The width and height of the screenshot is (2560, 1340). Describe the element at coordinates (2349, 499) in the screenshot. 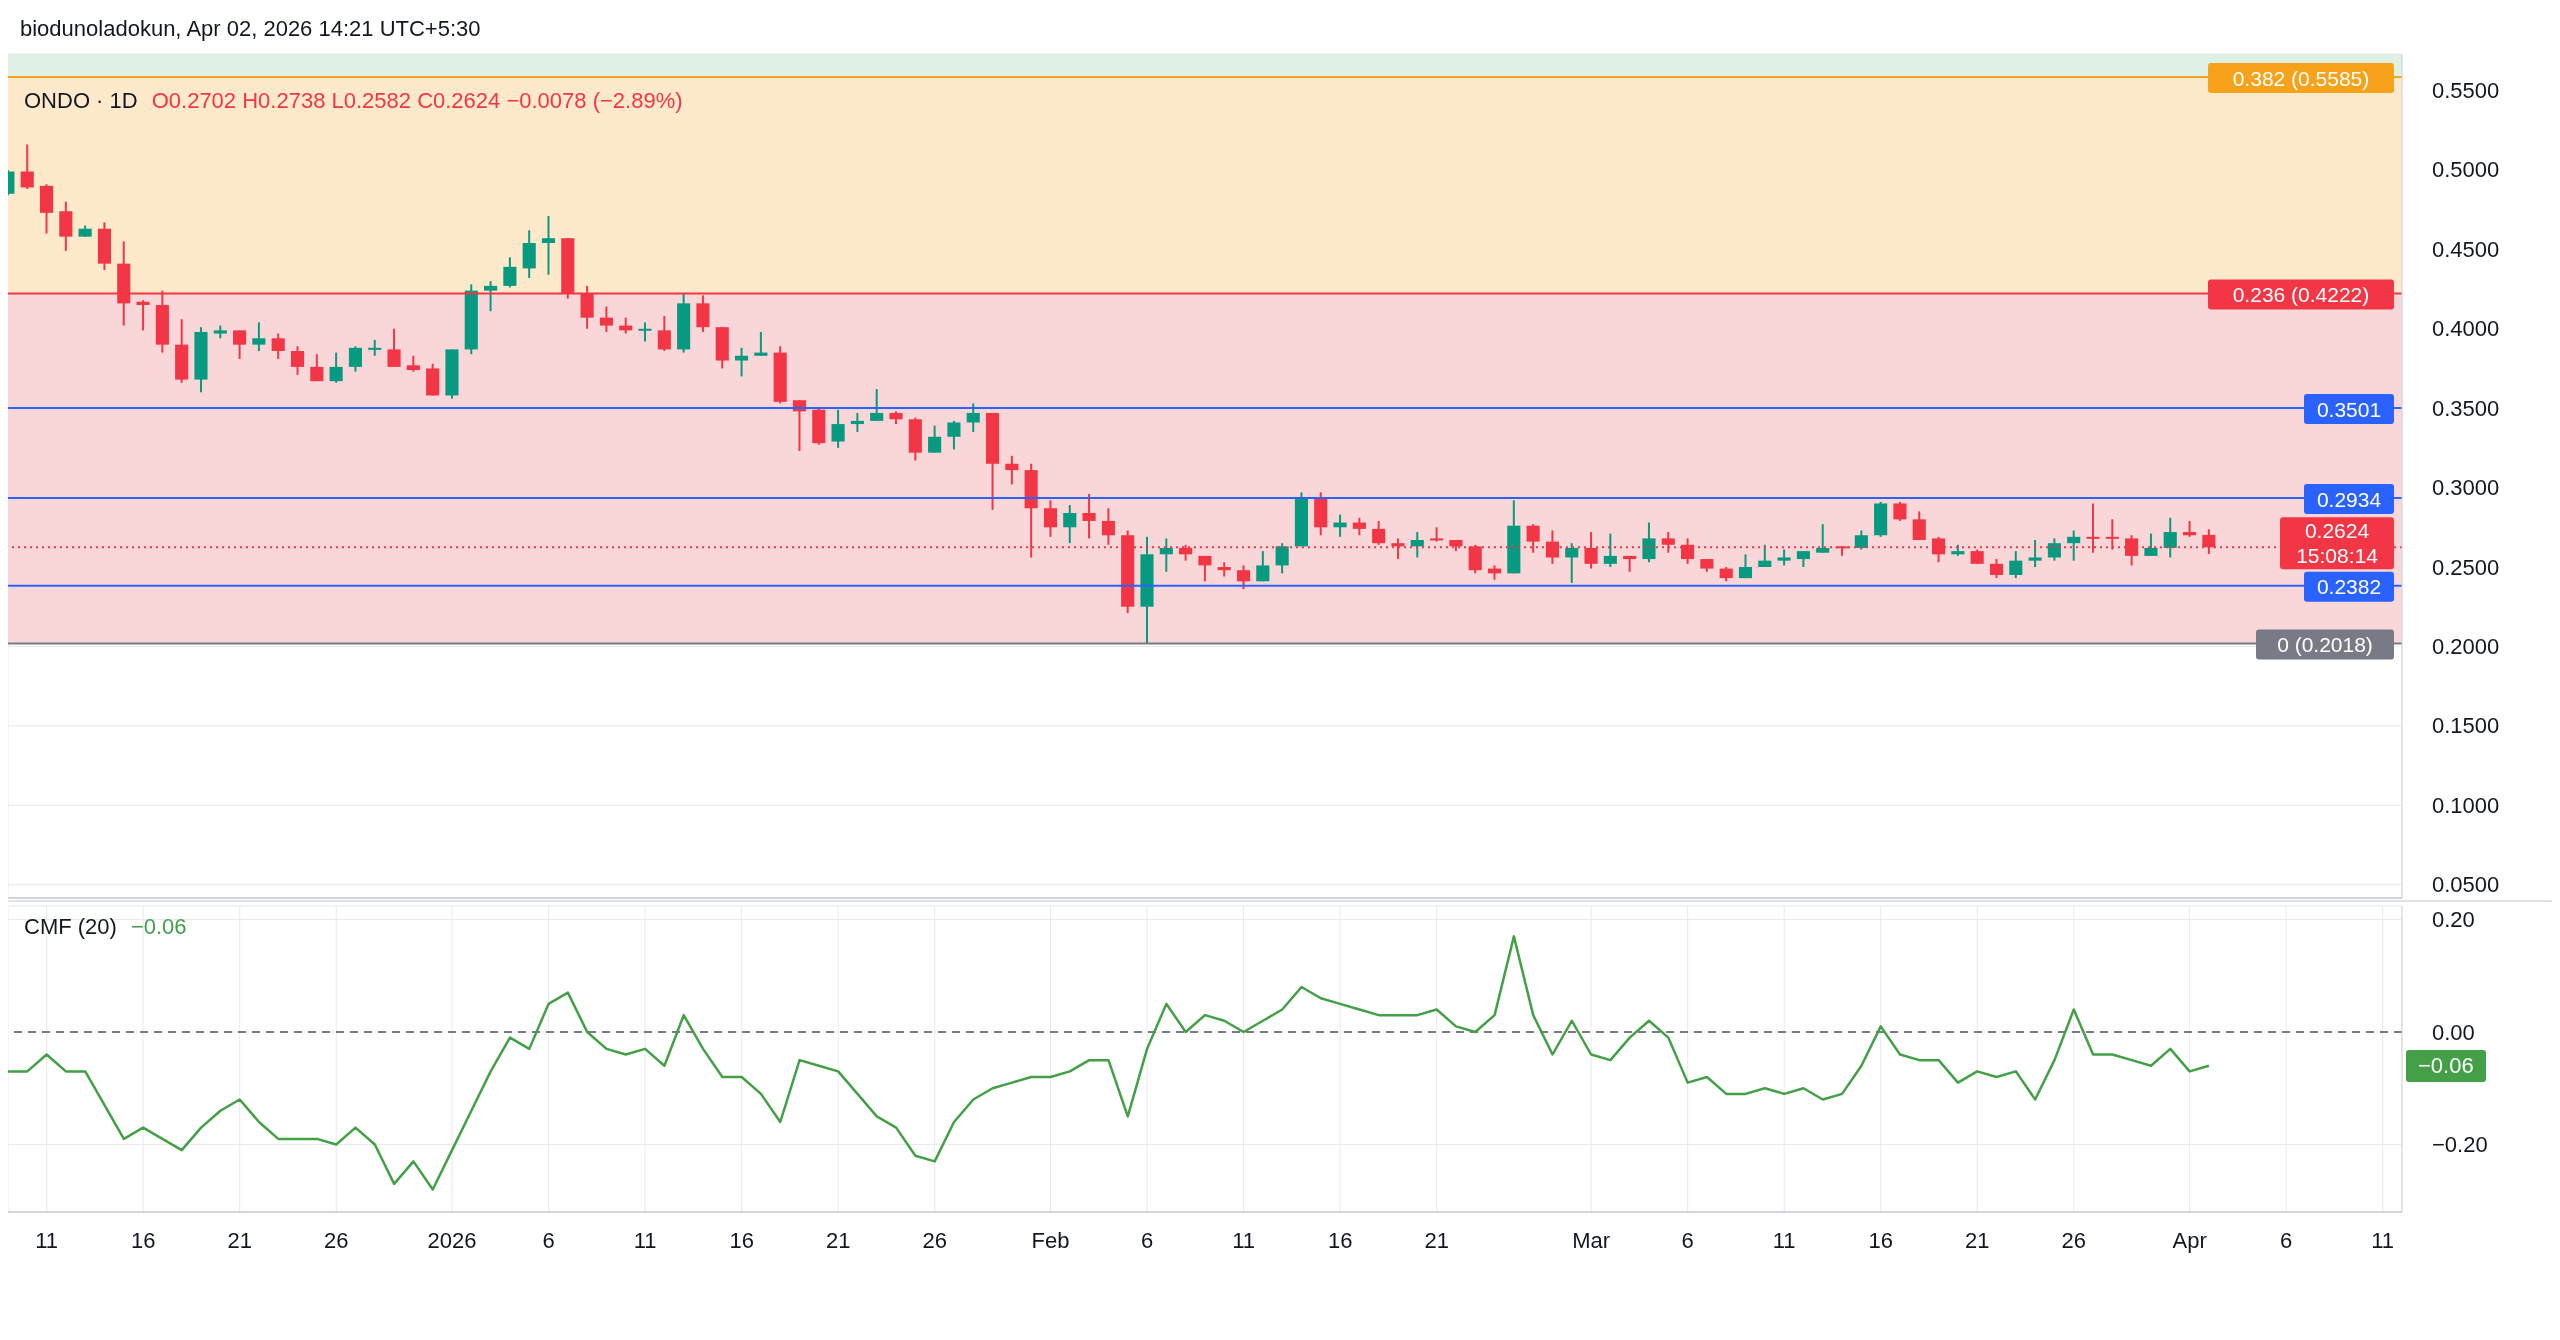

I see `ref-line-label: 0.2934` at that location.